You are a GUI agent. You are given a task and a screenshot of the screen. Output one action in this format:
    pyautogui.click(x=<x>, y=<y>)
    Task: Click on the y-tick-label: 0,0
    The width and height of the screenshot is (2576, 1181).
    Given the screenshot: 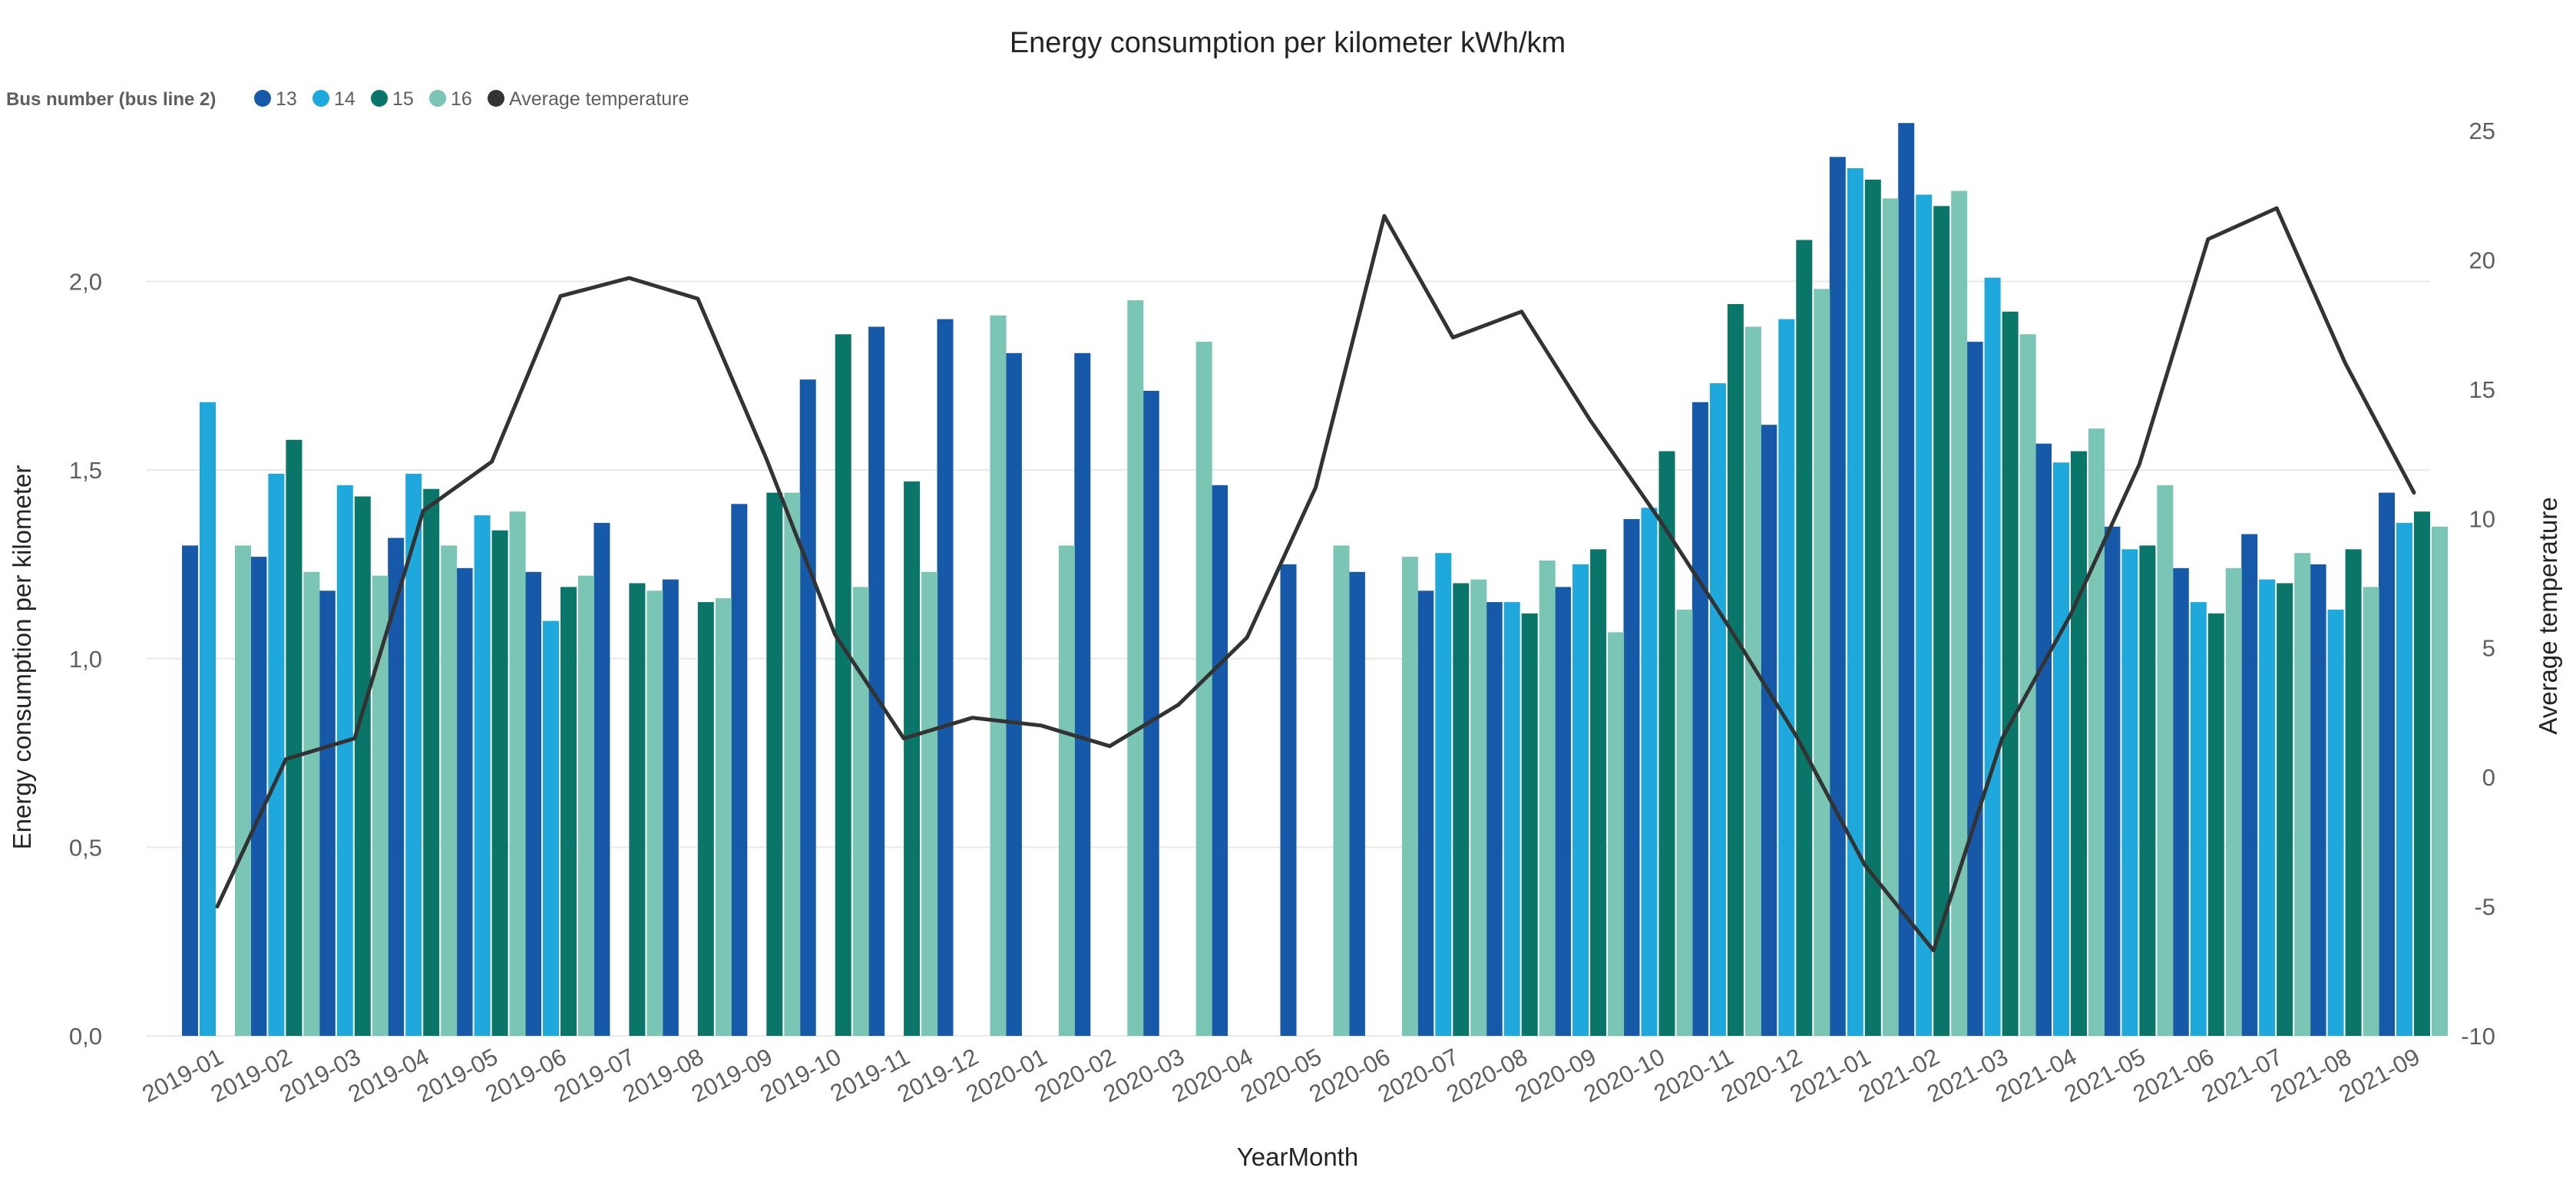 What is the action you would take?
    pyautogui.click(x=85, y=1036)
    